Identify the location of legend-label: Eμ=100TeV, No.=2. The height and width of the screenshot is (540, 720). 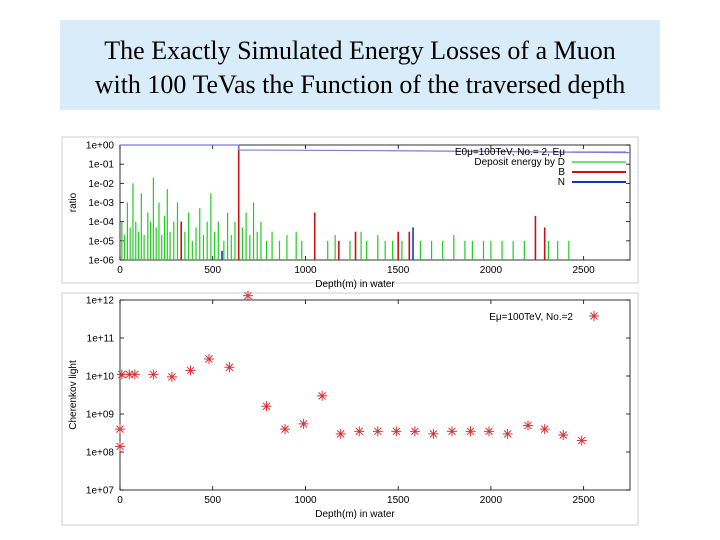
(531, 317).